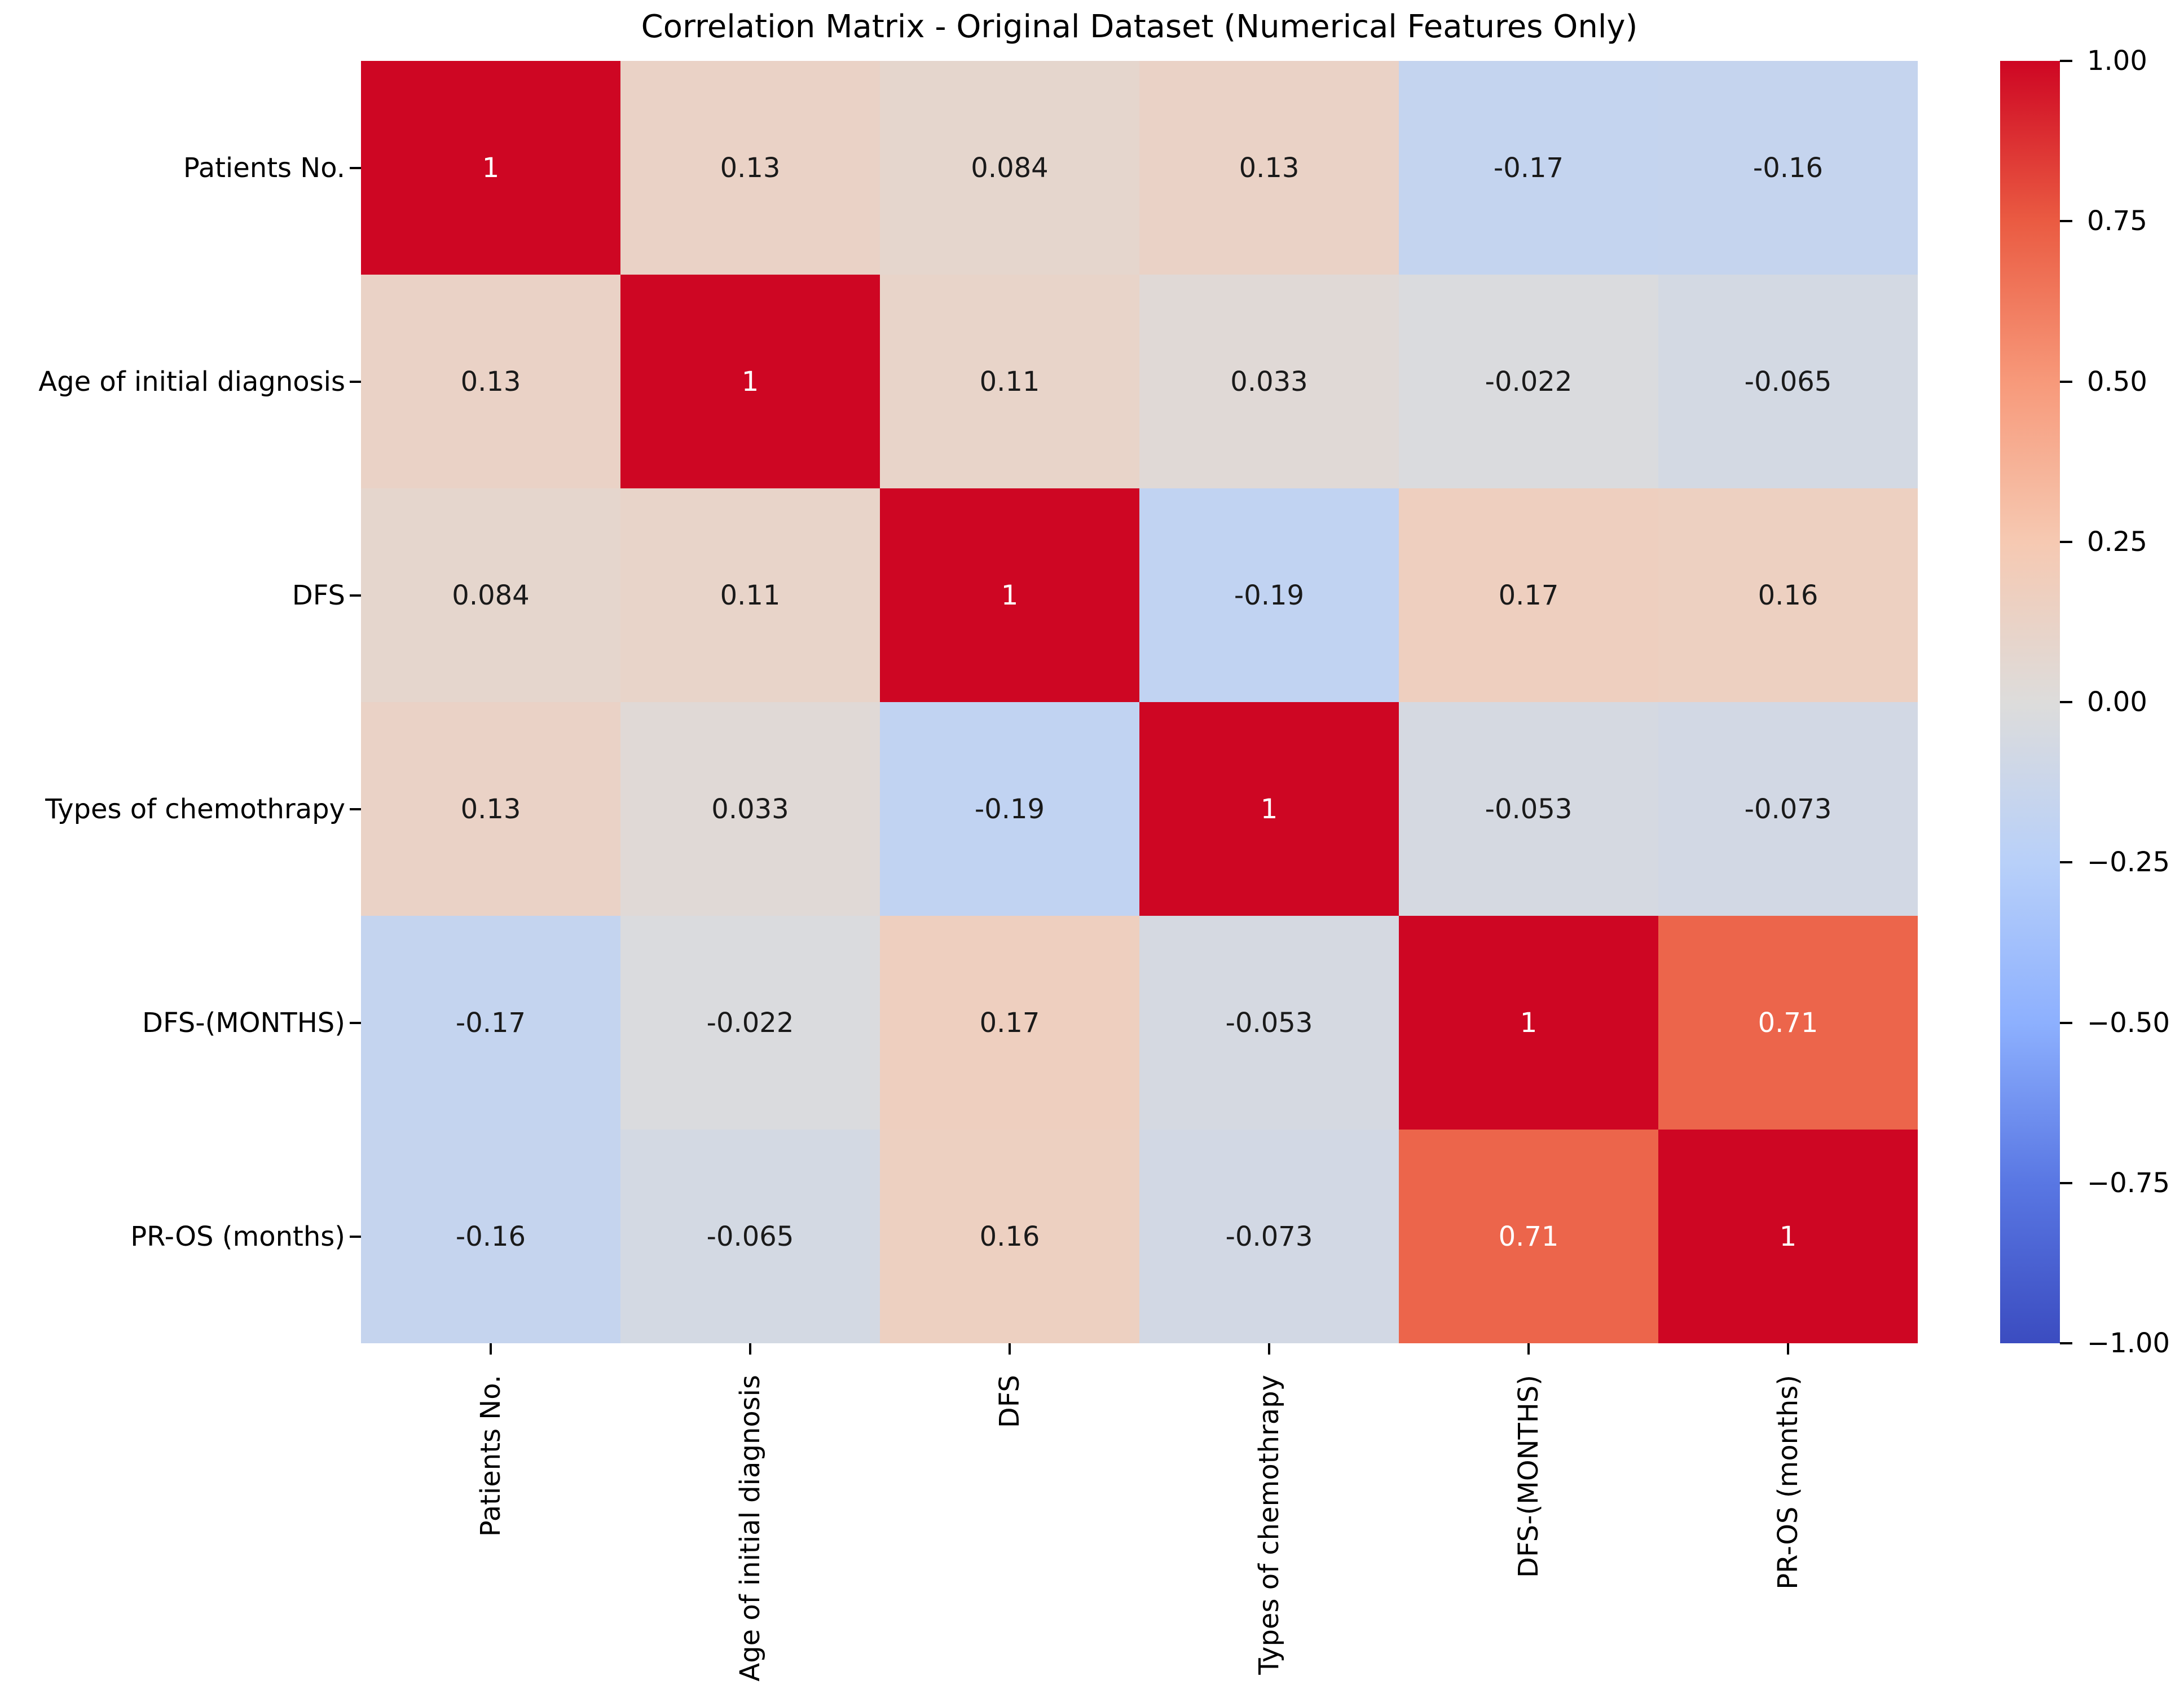  What do you see at coordinates (1528, 1476) in the screenshot?
I see `x-axis-label: DFS-(MONTHS)` at bounding box center [1528, 1476].